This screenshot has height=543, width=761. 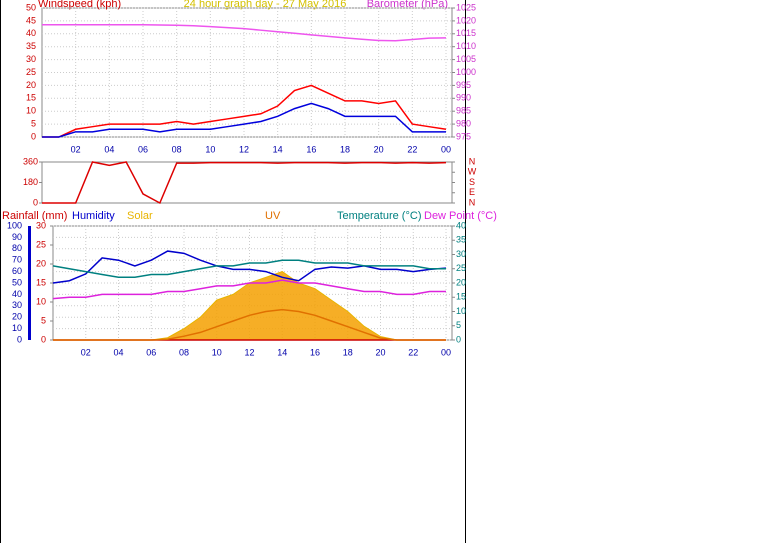 I want to click on y2-tick-label: 0, so click(x=458, y=339).